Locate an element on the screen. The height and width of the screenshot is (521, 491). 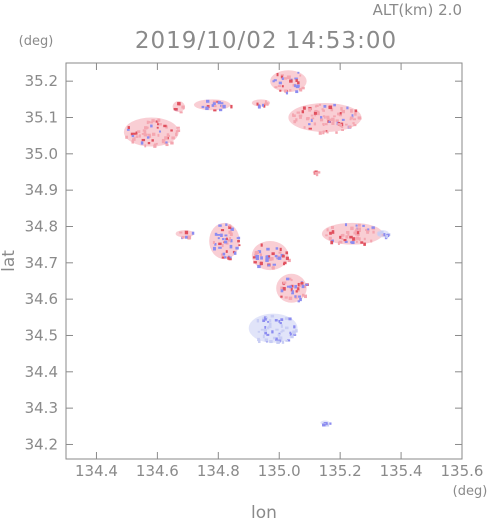
y-tick-label: 34.6 is located at coordinates (41, 299).